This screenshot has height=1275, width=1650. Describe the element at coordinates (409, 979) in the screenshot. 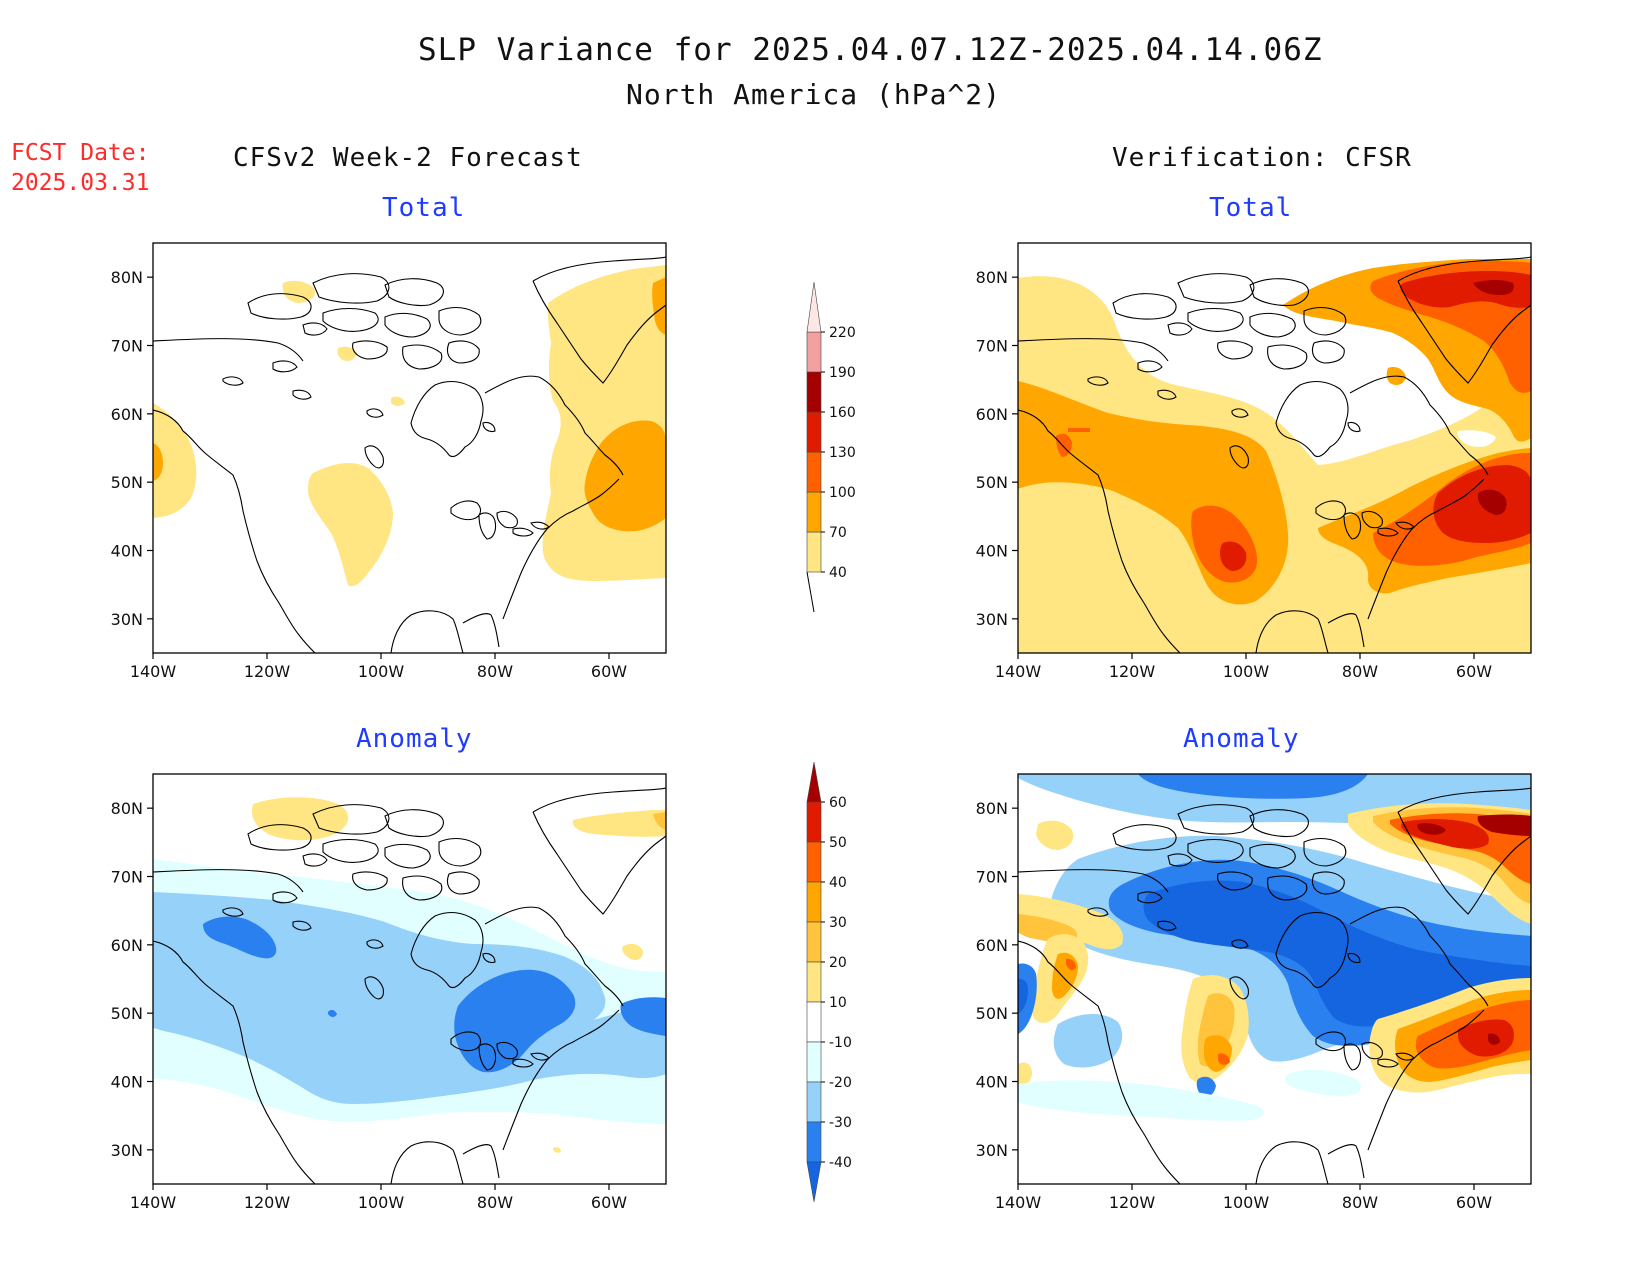

I see `map-forecast-anomaly` at that location.